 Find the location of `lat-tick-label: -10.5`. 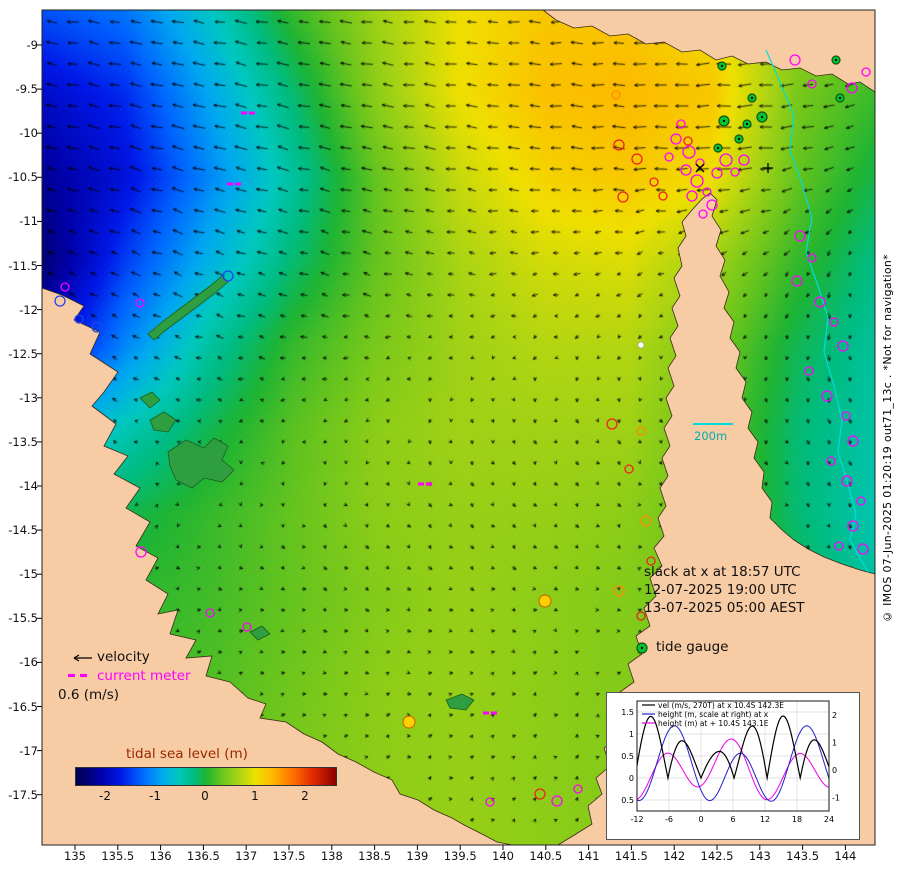

lat-tick-label: -10.5 is located at coordinates (23, 177).